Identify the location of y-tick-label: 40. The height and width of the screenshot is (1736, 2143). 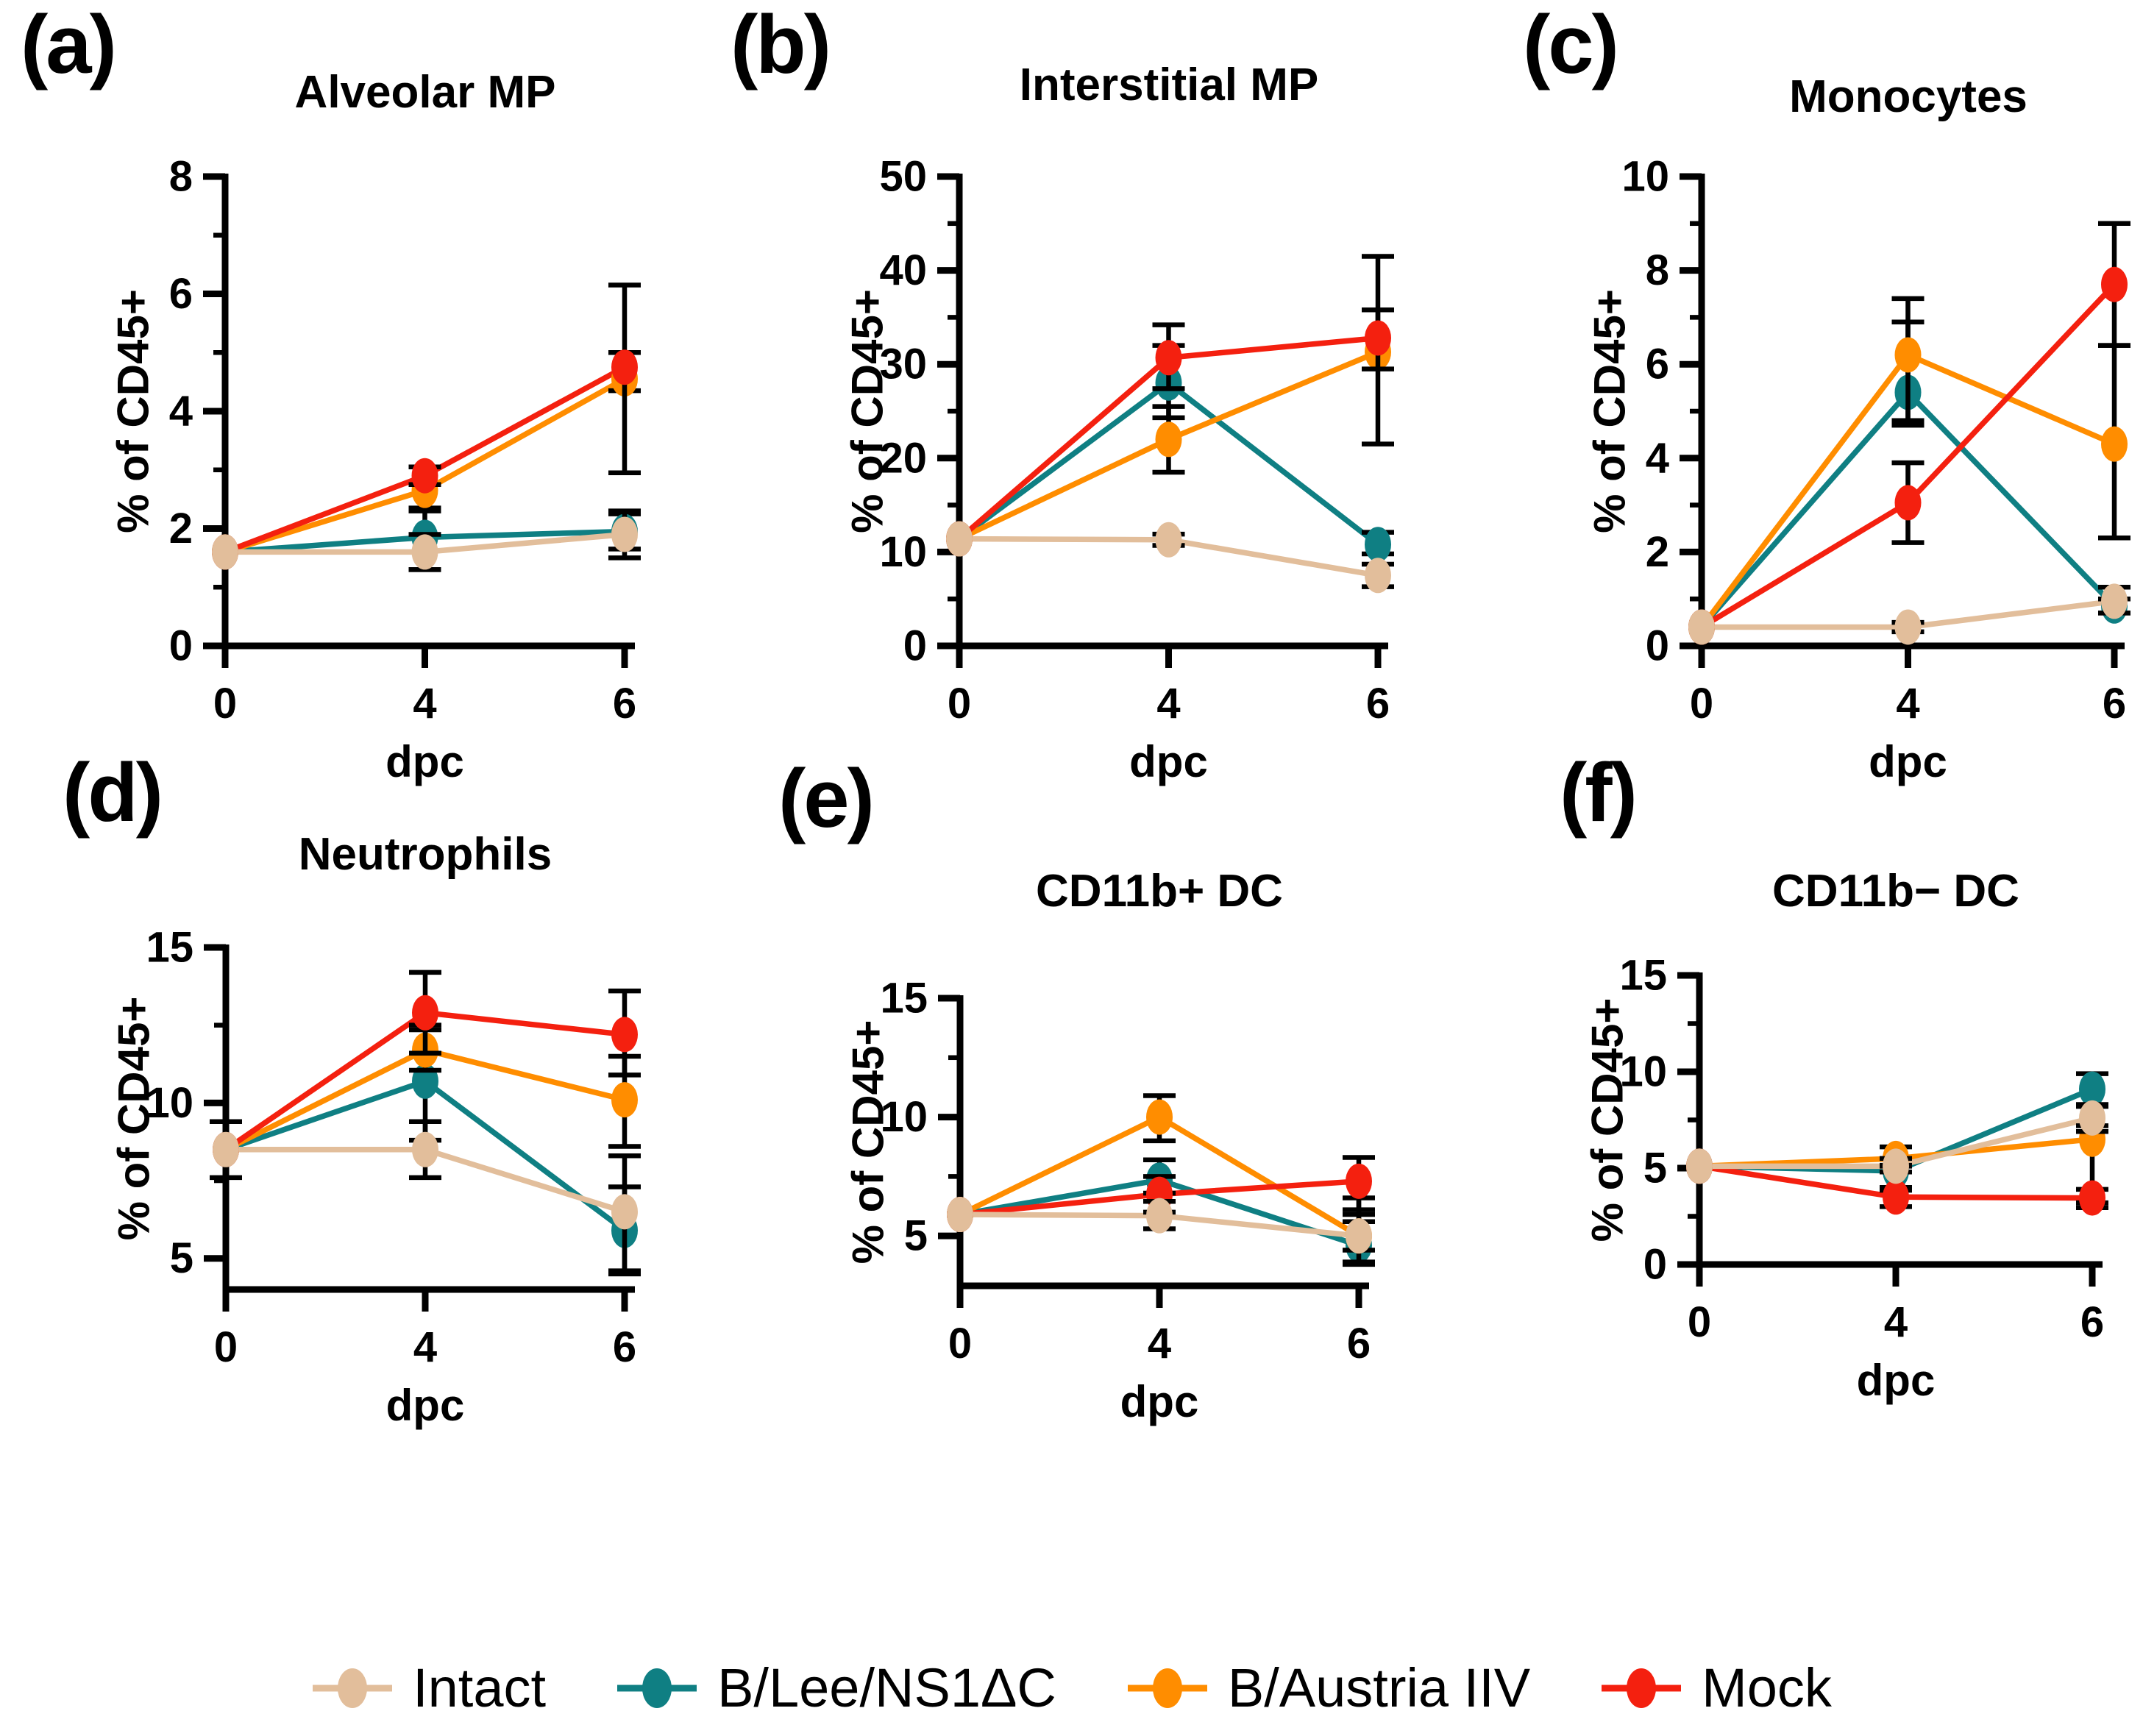
(903, 270).